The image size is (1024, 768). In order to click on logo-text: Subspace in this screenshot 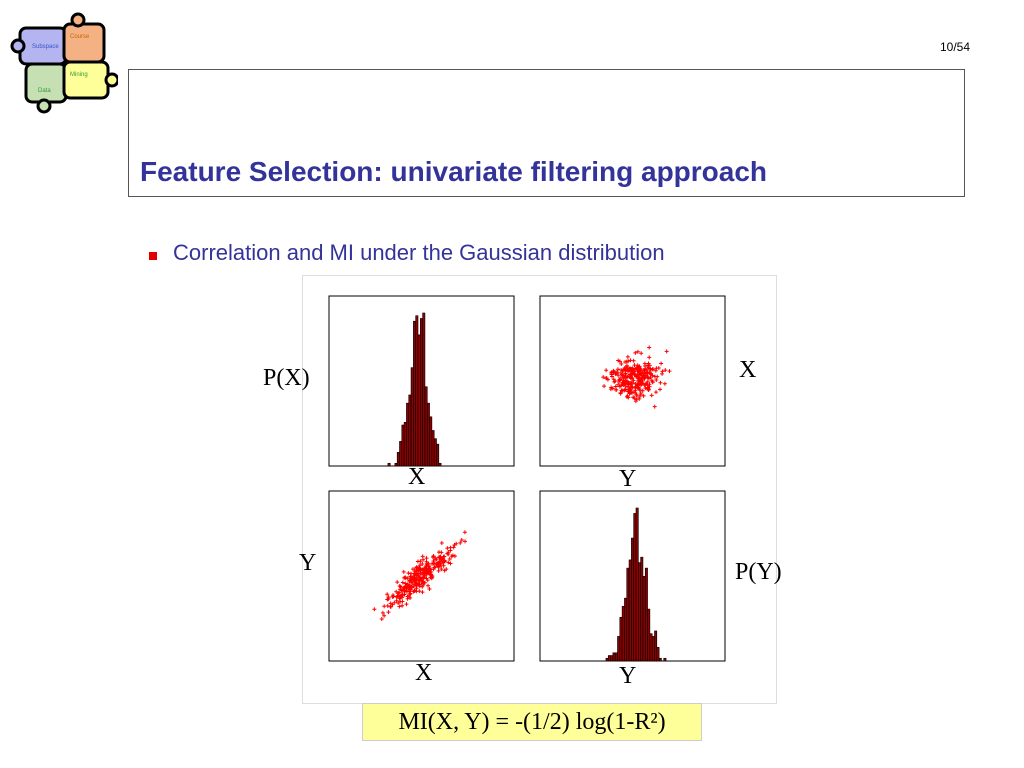, I will do `click(45, 47)`.